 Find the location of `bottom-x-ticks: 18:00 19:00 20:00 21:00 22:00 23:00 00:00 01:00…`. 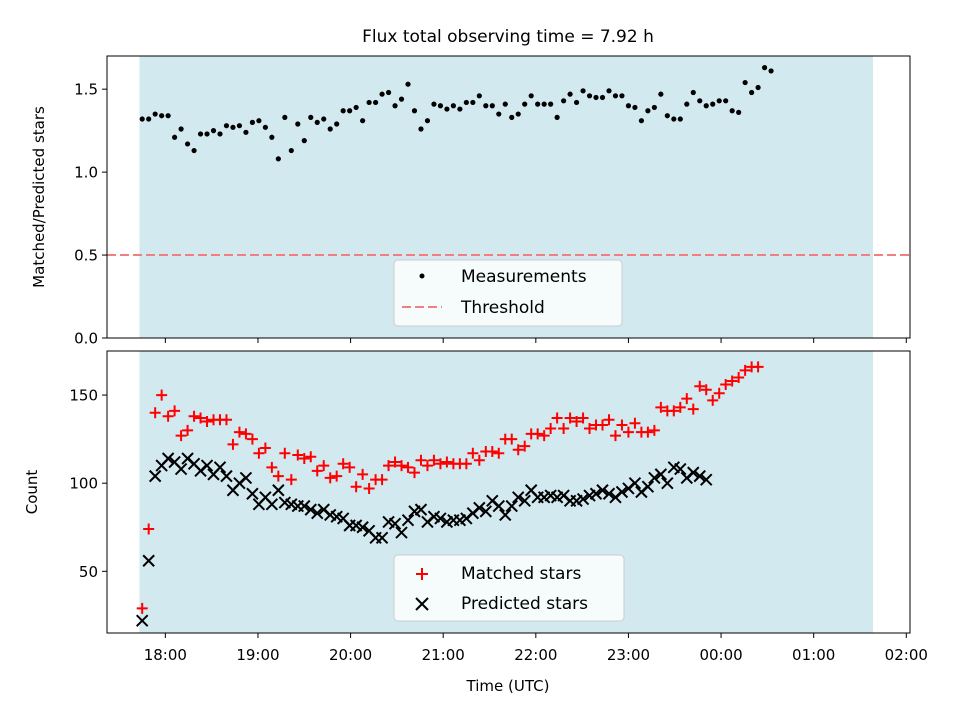

bottom-x-ticks: 18:00 19:00 20:00 21:00 22:00 23:00 00:00 01:00… is located at coordinates (536, 648).